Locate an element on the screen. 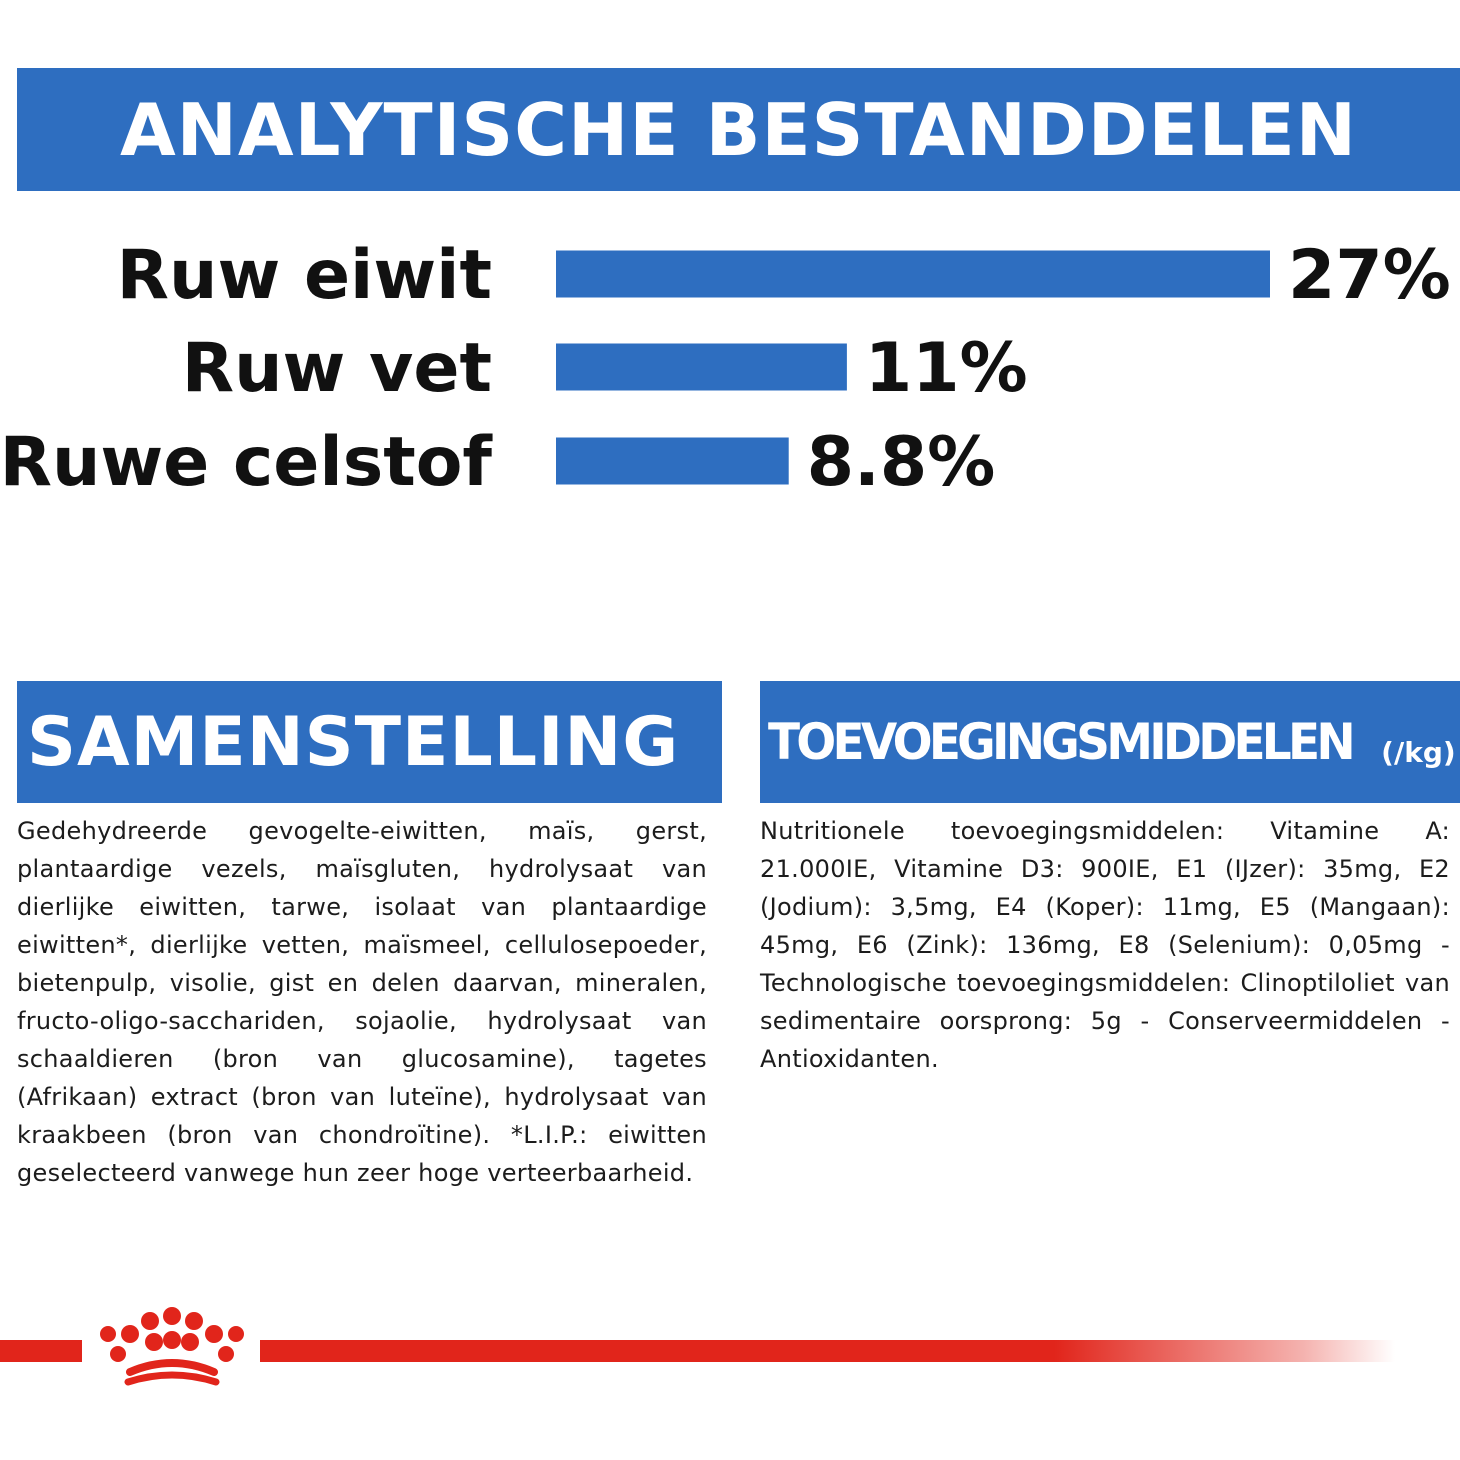 This screenshot has width=1460, height=1460. analytical-constituents-title: ANALYTISCHE BESTANDDELEN is located at coordinates (738, 129).